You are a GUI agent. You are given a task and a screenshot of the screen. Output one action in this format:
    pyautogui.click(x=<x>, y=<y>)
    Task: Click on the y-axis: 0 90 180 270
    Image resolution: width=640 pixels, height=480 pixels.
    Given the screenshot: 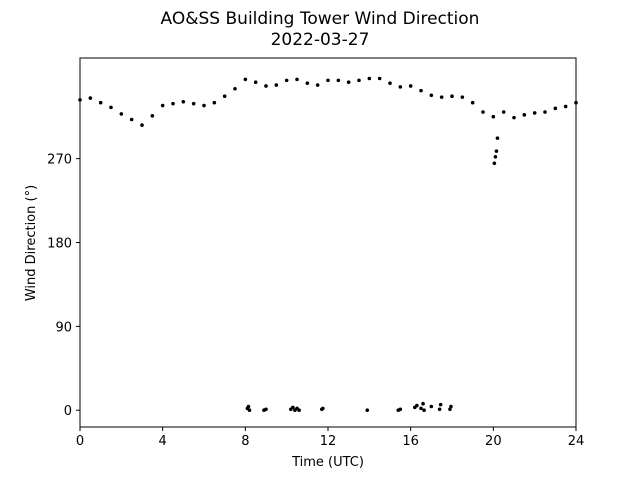 What is the action you would take?
    pyautogui.click(x=63, y=286)
    